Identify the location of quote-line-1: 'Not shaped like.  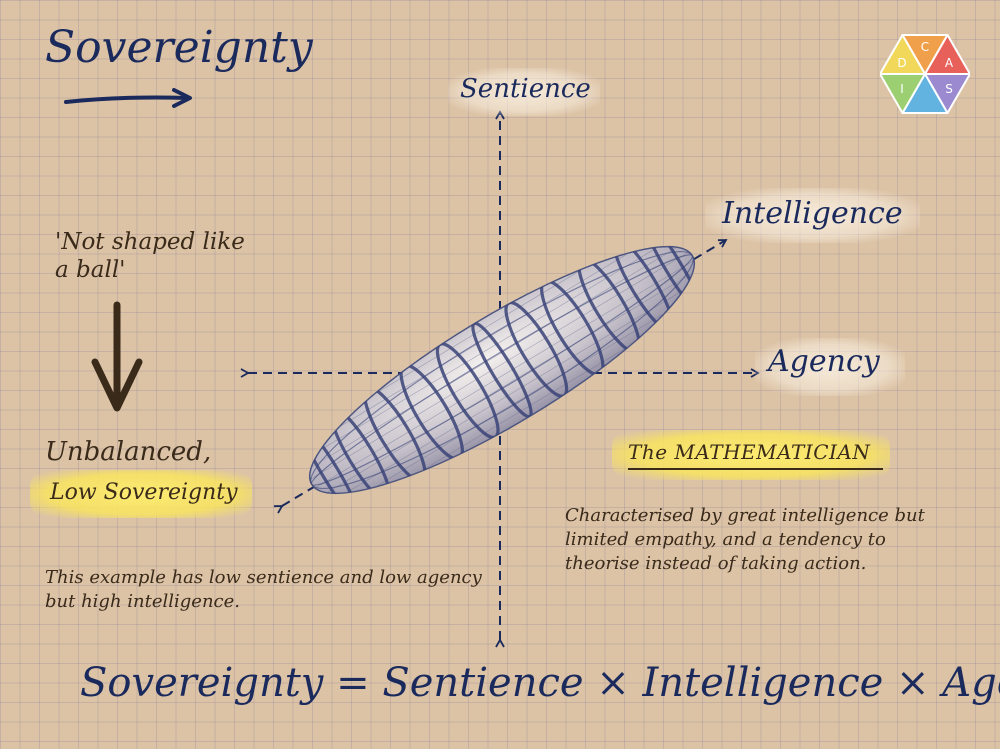
(150, 242).